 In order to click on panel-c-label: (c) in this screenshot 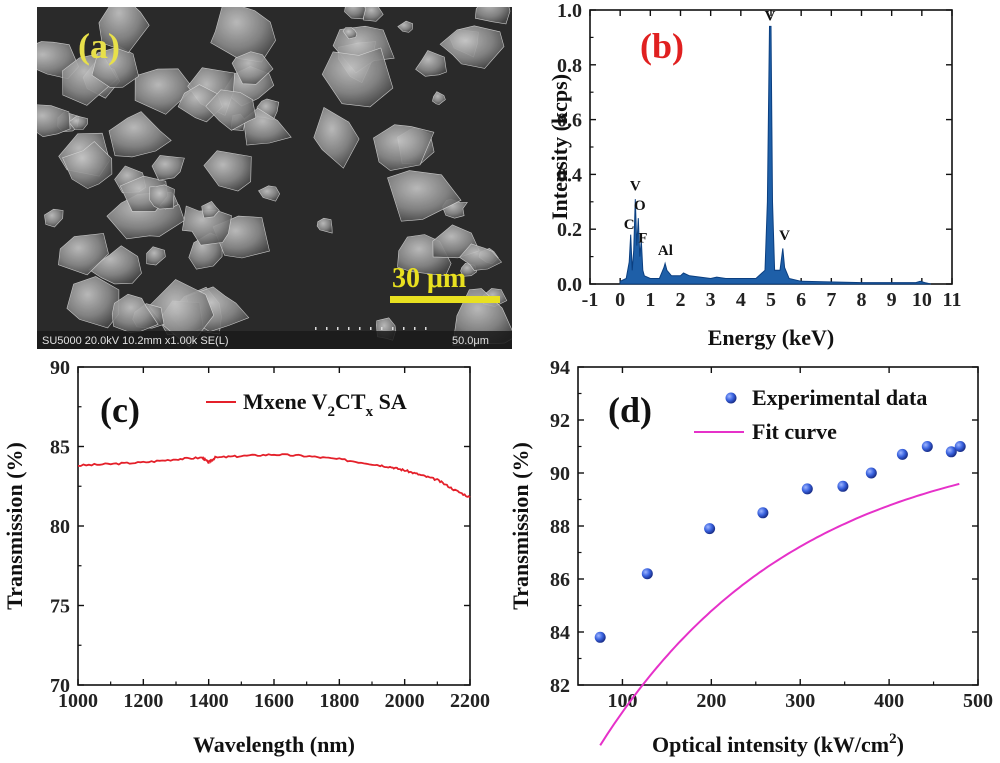, I will do `click(120, 410)`.